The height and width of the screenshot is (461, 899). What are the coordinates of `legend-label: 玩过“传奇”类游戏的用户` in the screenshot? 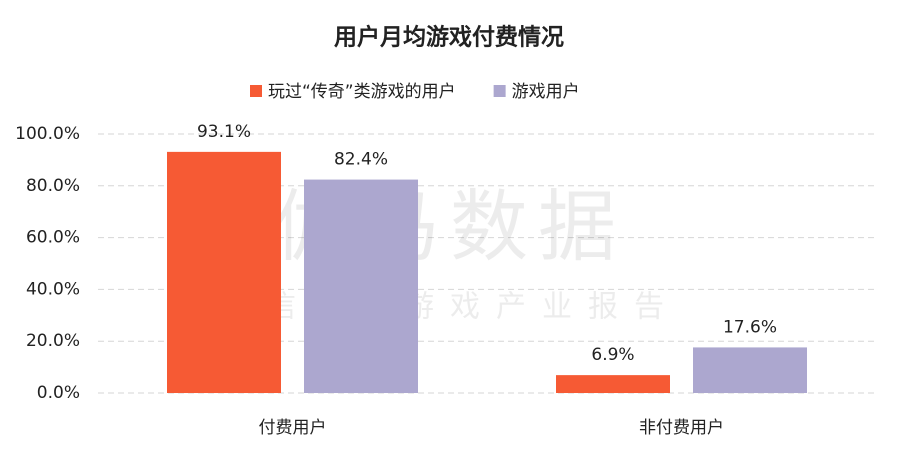 It's located at (362, 92).